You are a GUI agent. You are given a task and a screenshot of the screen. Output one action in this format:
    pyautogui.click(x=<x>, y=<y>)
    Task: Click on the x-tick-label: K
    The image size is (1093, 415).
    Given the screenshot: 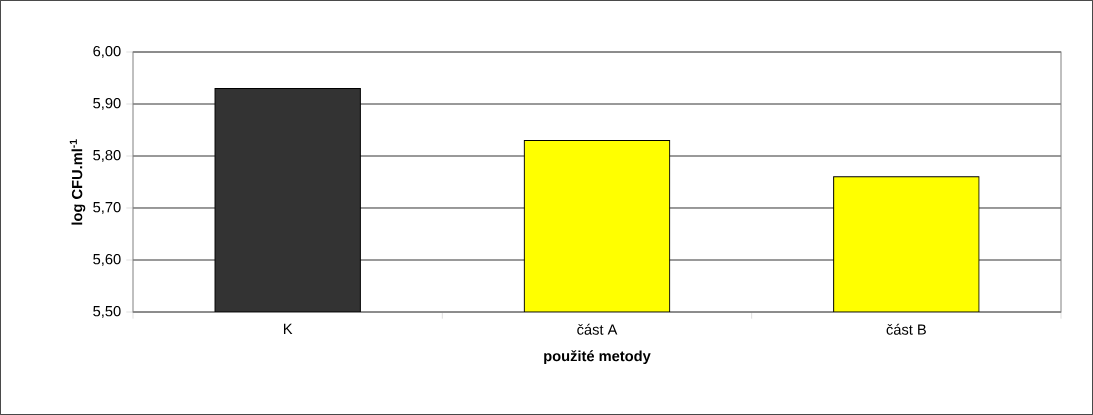 What is the action you would take?
    pyautogui.click(x=288, y=328)
    